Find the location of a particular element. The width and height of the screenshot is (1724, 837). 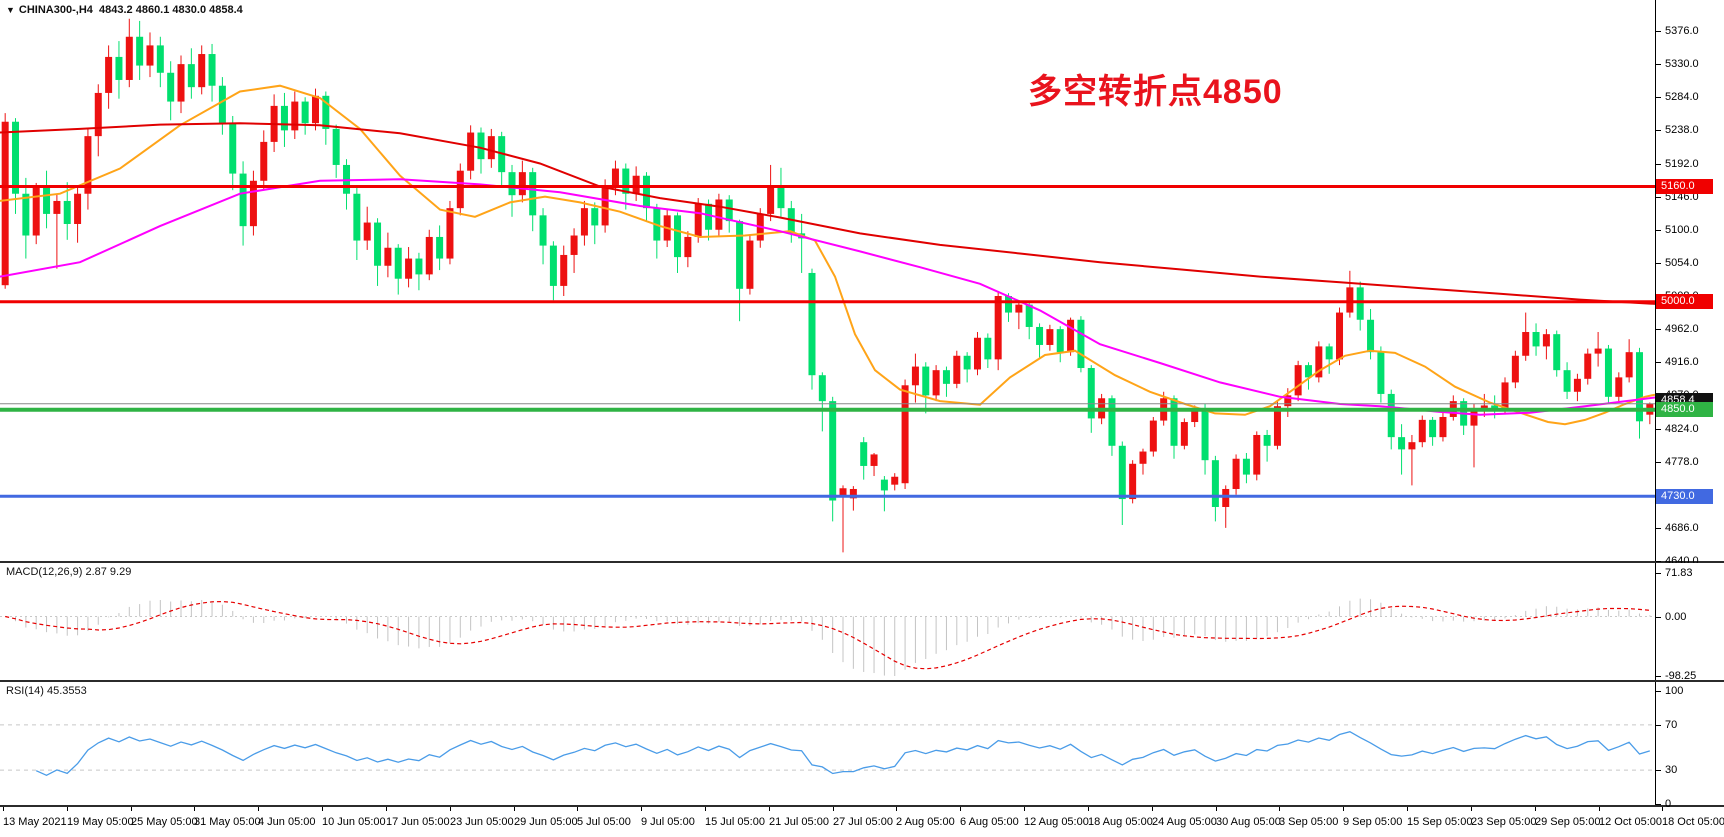

symbol-dropdown-icon: ▼ is located at coordinates (10, 10).